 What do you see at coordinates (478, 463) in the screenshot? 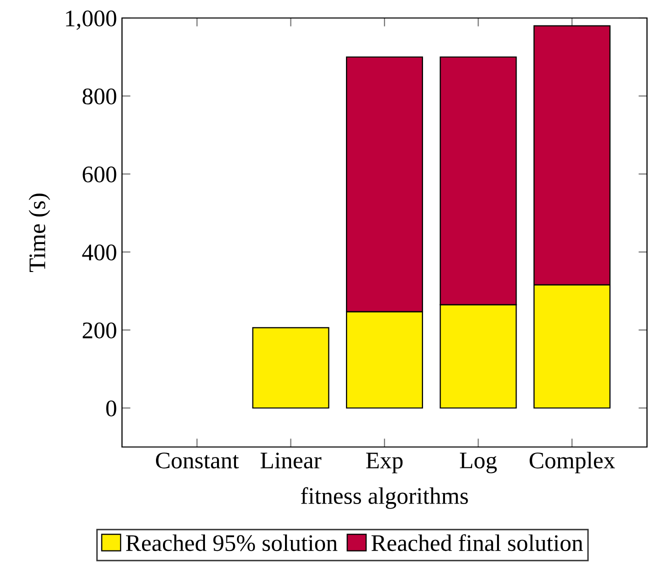
I see `x-tick-label: Log` at bounding box center [478, 463].